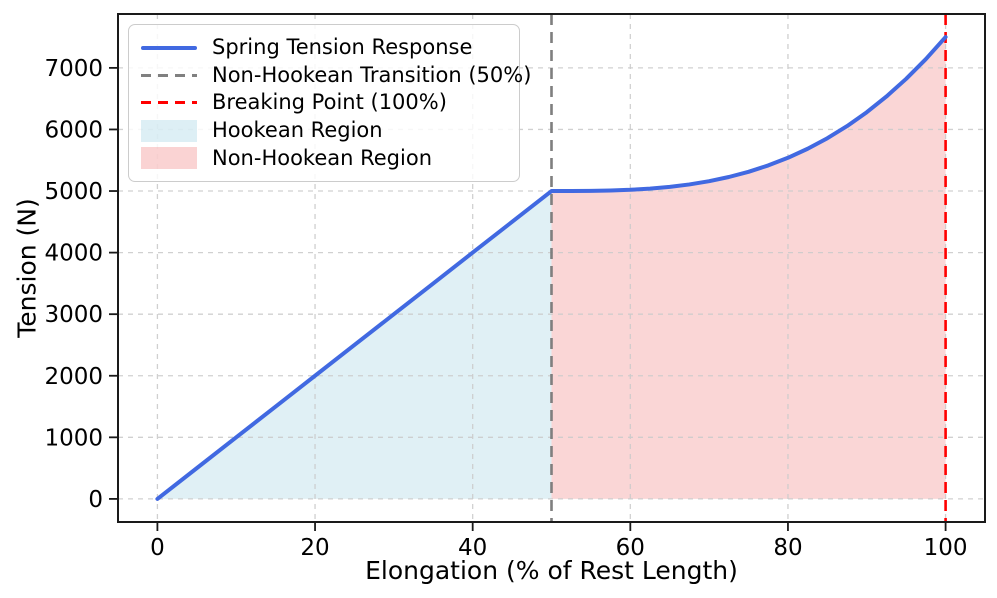  What do you see at coordinates (169, 103) in the screenshot?
I see `legend-swatch-red-dashed-line` at bounding box center [169, 103].